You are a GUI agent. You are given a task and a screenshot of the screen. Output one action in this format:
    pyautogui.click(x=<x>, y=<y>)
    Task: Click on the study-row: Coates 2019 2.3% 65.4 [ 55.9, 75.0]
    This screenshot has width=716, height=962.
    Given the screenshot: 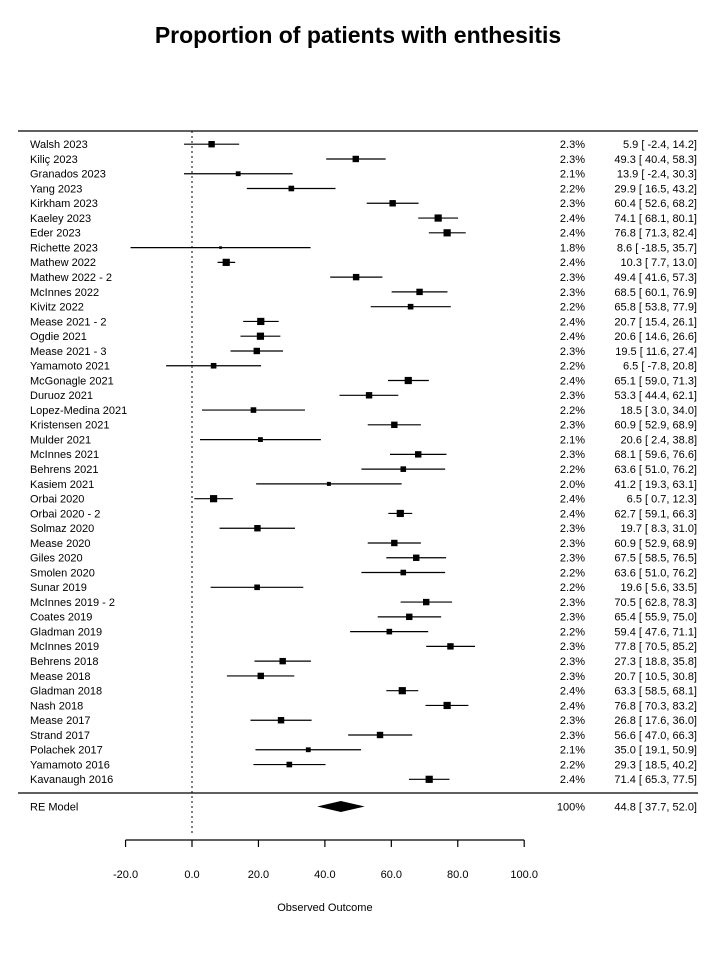 What is the action you would take?
    pyautogui.click(x=363, y=618)
    